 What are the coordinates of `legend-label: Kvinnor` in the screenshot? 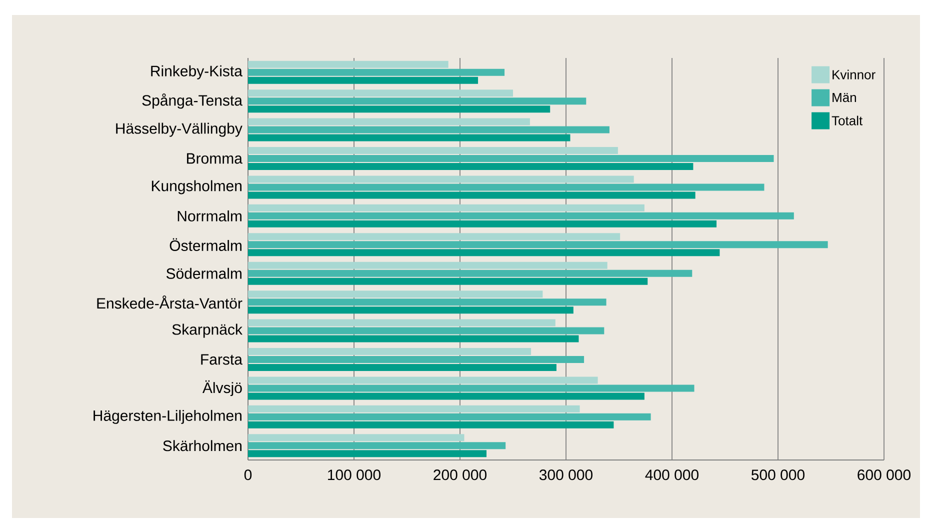 It's located at (854, 75).